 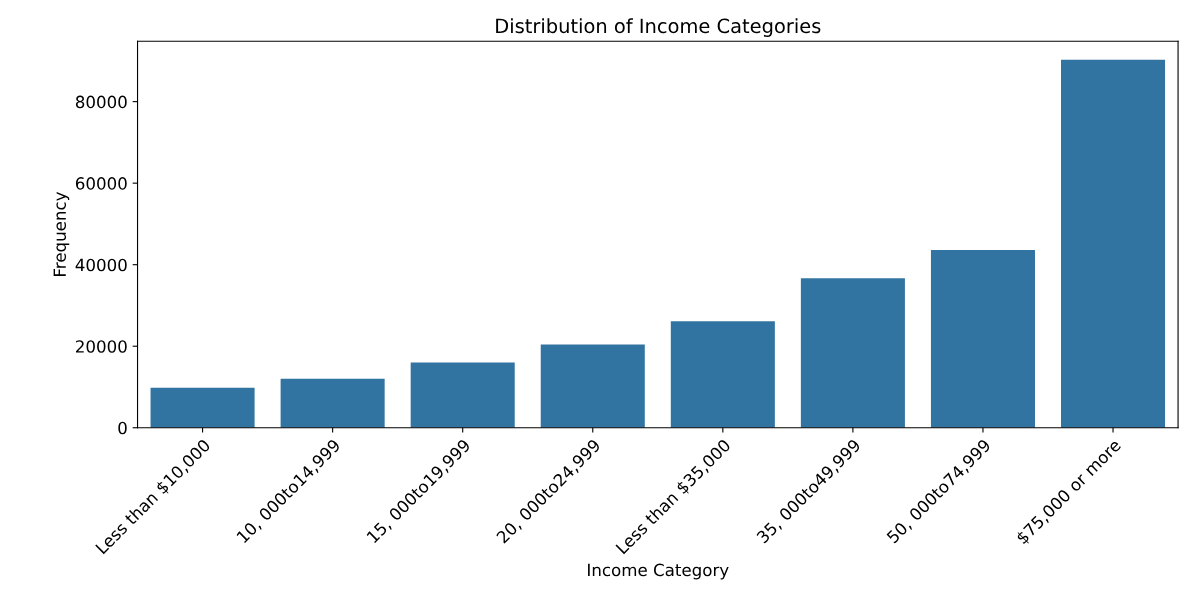 I want to click on y-tick-label: 20000, so click(x=101, y=346).